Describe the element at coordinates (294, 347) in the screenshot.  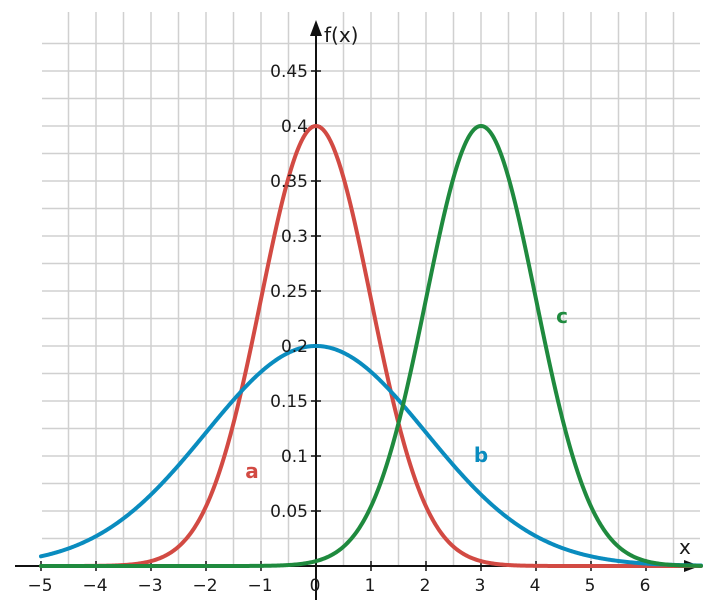
I see `y-tick-label: 0.2` at that location.